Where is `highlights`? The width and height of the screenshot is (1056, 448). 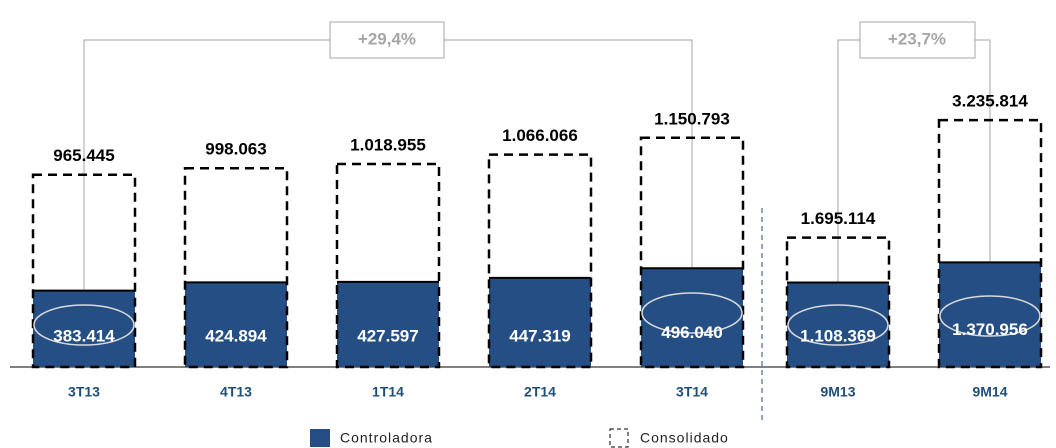
highlights is located at coordinates (537, 319).